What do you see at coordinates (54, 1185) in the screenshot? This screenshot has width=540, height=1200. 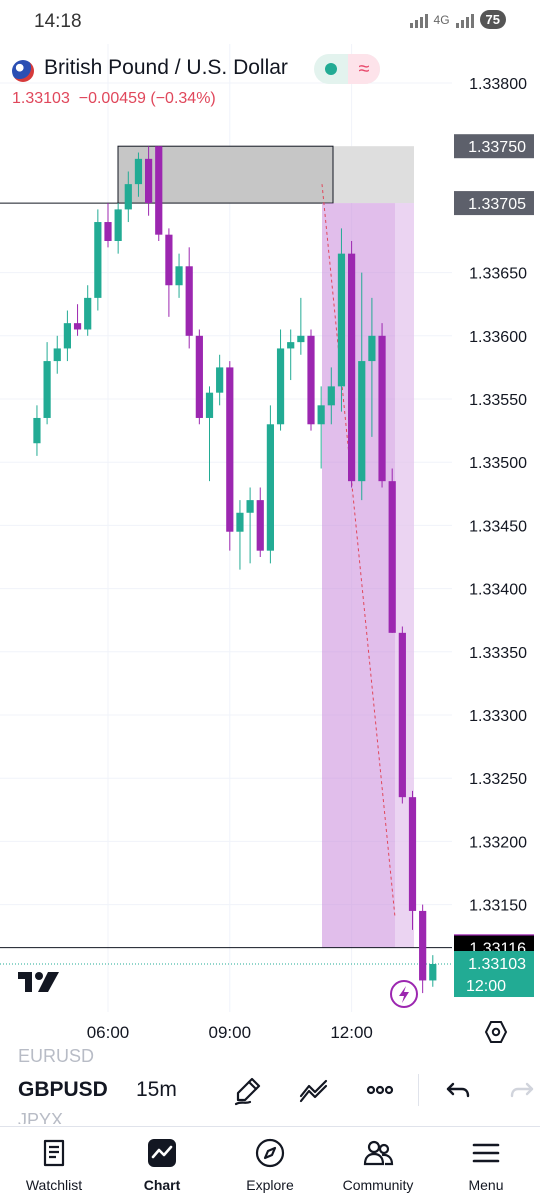 I see `nav-label: Watchlist` at bounding box center [54, 1185].